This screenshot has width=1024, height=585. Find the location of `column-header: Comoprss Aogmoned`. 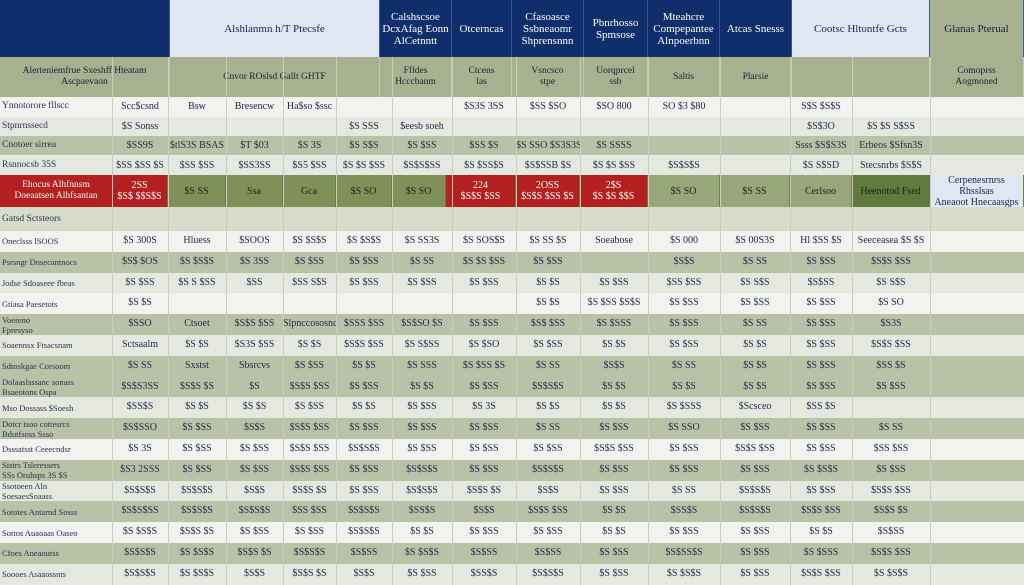

column-header: Comoprss Aogmoned is located at coordinates (977, 77).